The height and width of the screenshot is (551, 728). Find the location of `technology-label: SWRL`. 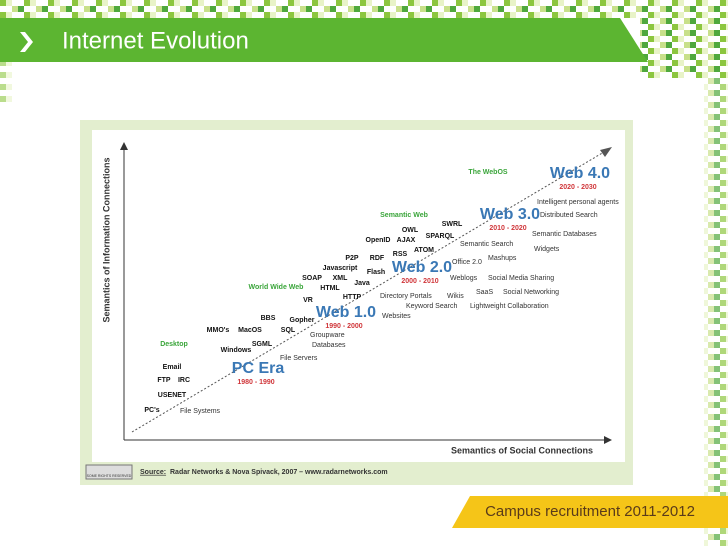

technology-label: SWRL is located at coordinates (452, 224).